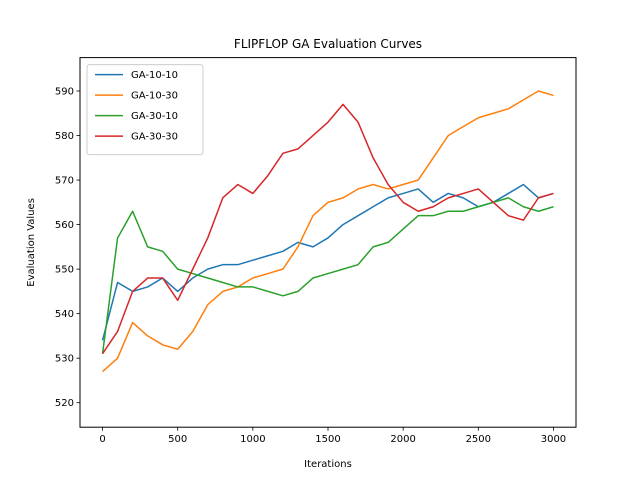  I want to click on x-tick-label: 2500, so click(478, 439).